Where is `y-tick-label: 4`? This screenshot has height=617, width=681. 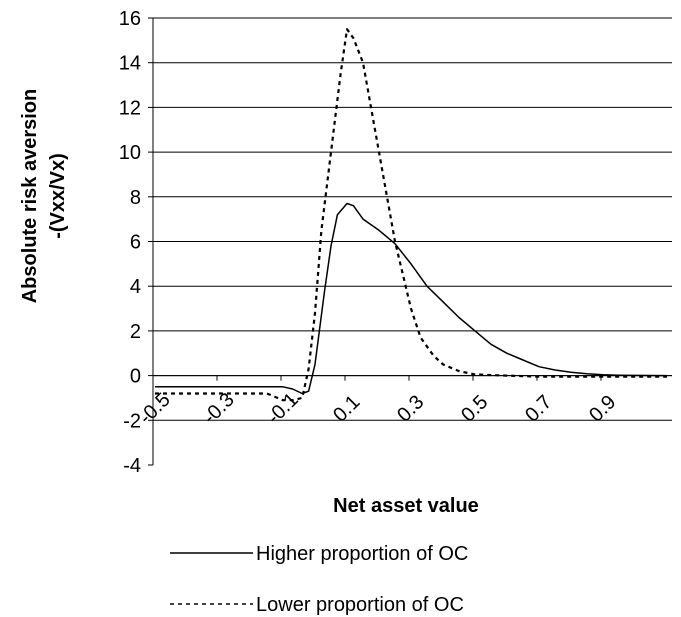
y-tick-label: 4 is located at coordinates (135, 287).